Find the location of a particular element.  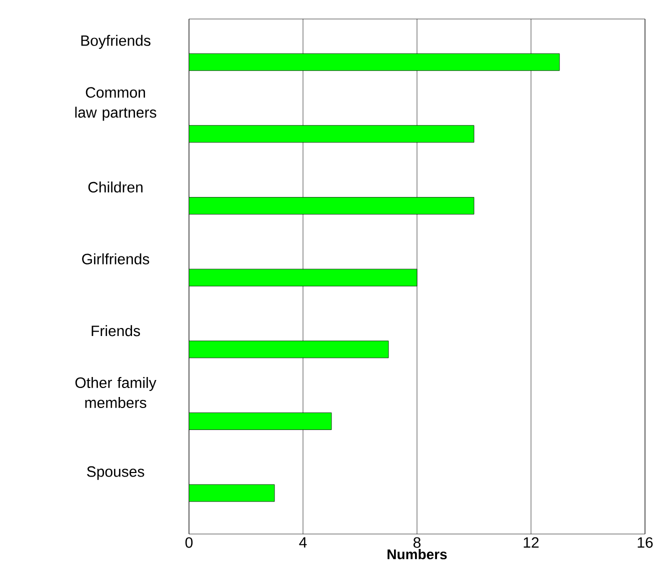

y-tick-label: Friends is located at coordinates (116, 330).